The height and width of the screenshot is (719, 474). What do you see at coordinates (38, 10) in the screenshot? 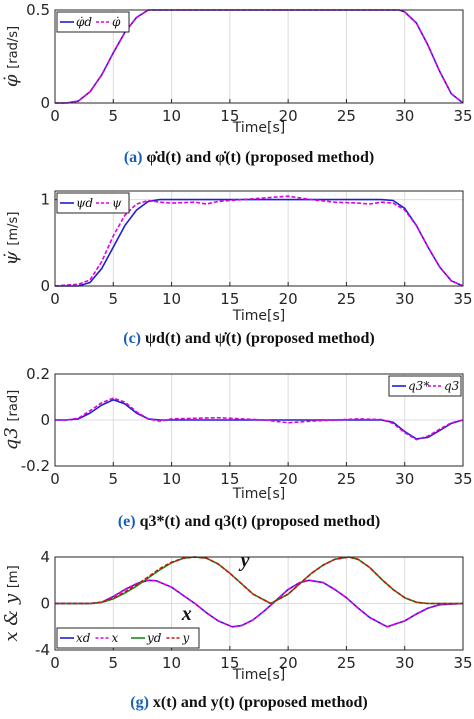
I see `y-tick-label: 0.5` at bounding box center [38, 10].